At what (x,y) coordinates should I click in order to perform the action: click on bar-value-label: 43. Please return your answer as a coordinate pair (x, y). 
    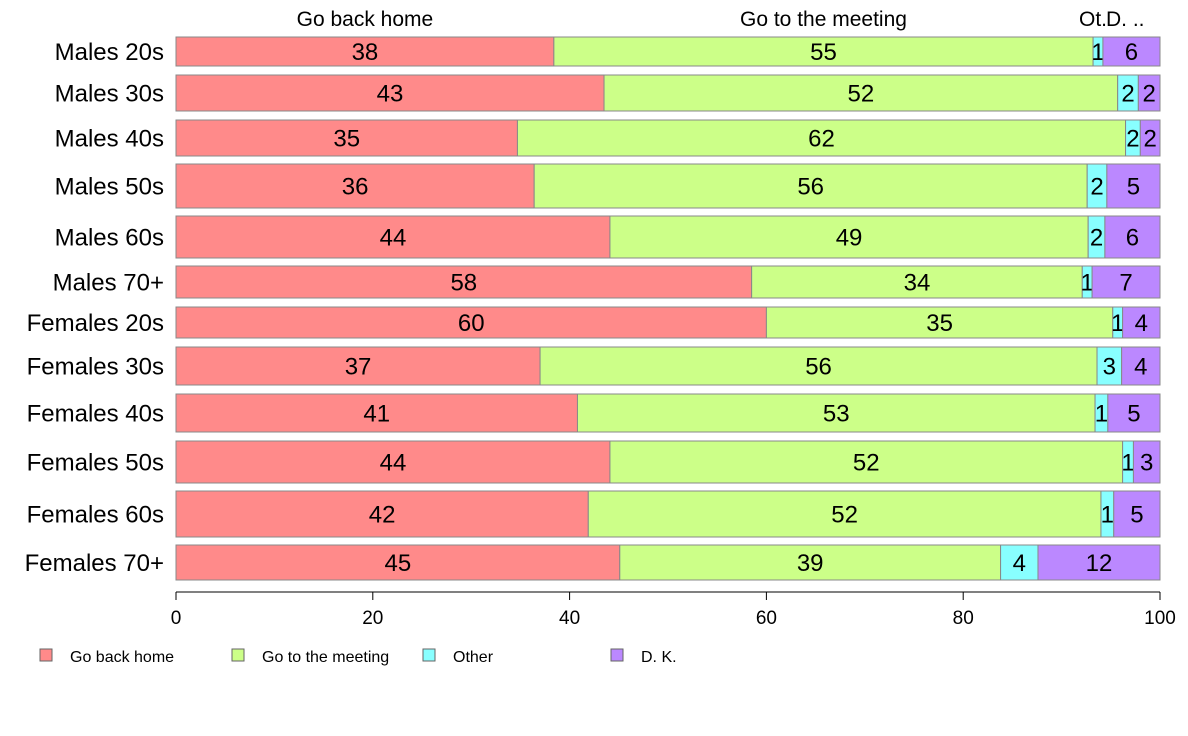
    Looking at the image, I should click on (390, 94).